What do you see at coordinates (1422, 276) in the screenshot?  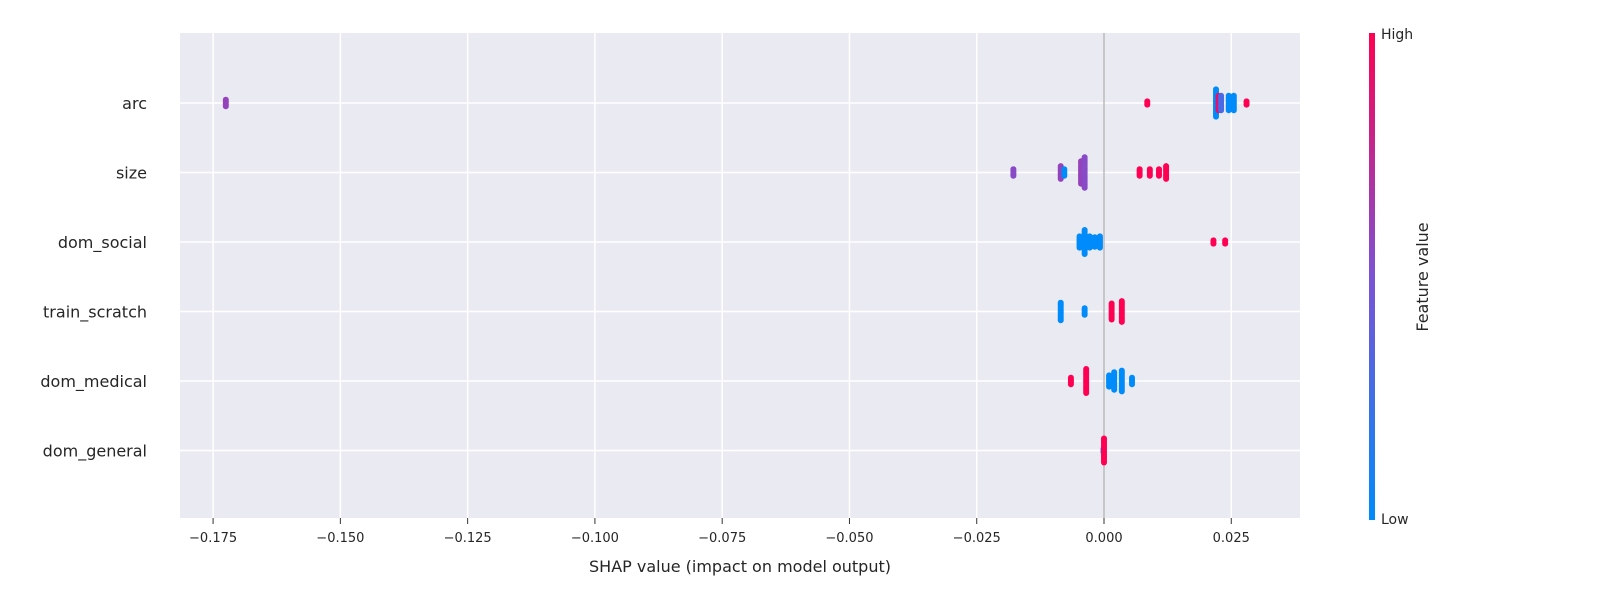 I see `colorbar-title: Feature value` at bounding box center [1422, 276].